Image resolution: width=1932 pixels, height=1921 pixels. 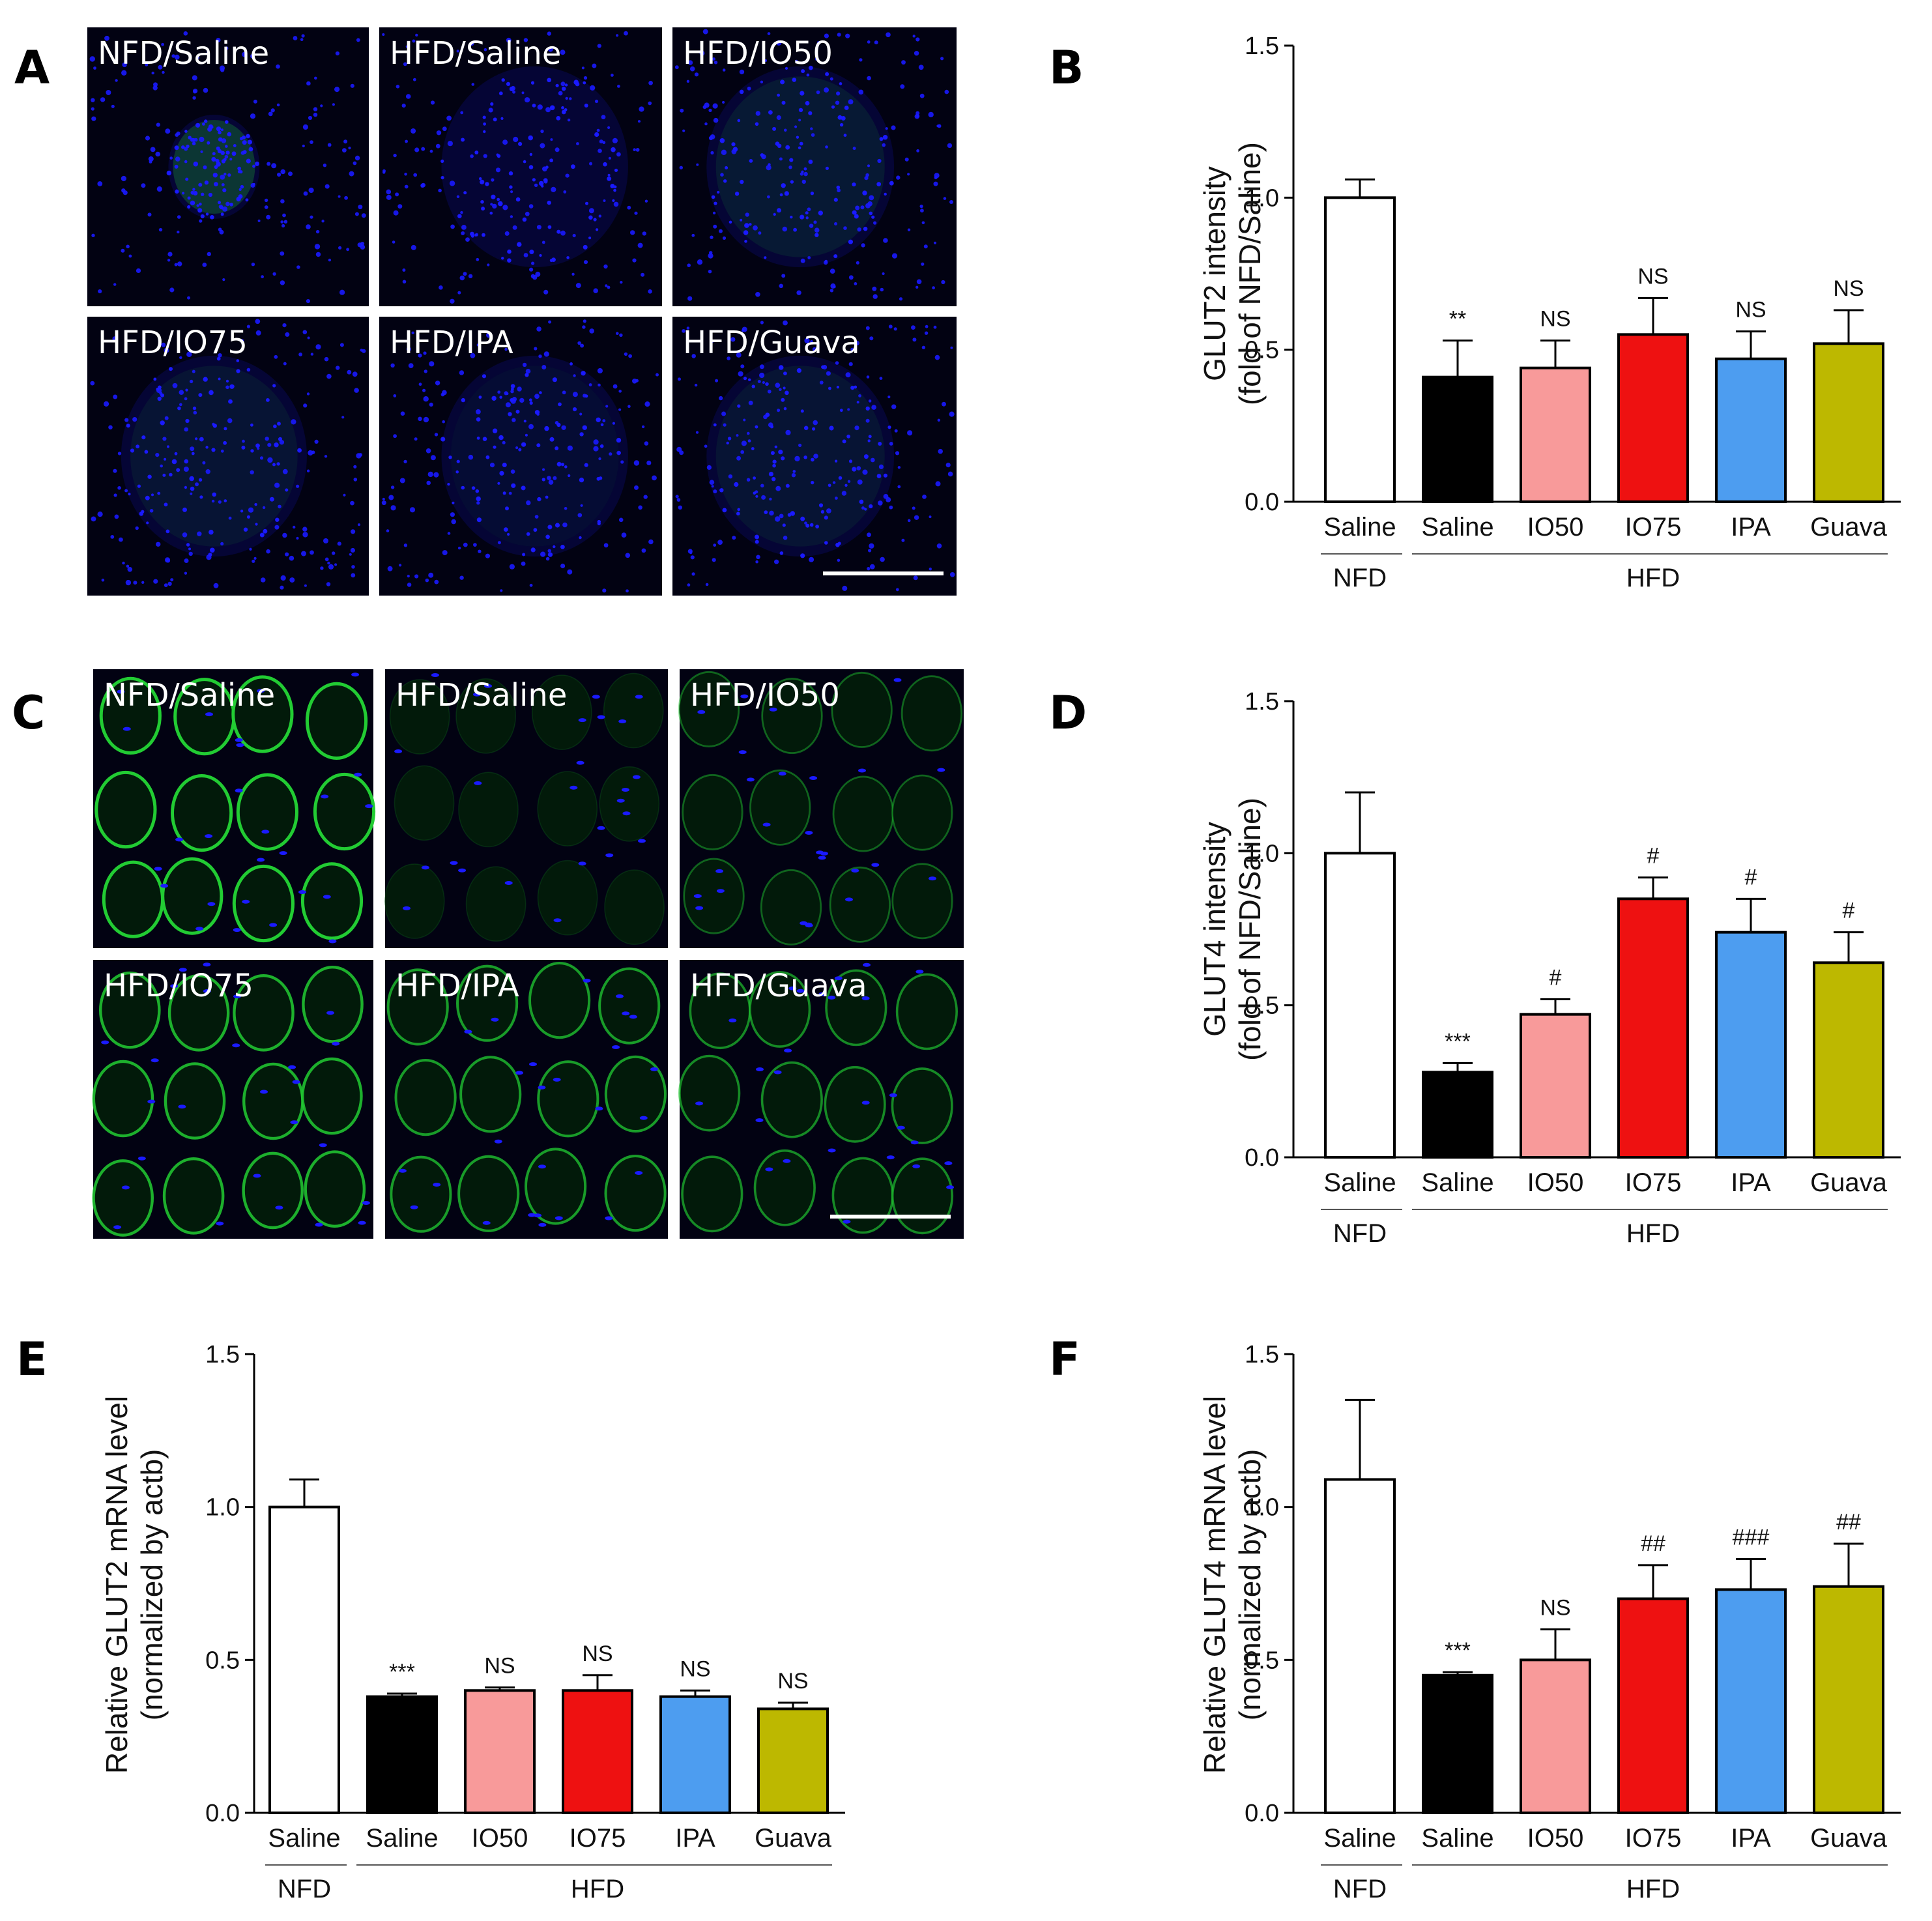 What do you see at coordinates (1457, 319) in the screenshot?
I see `significance-label: **` at bounding box center [1457, 319].